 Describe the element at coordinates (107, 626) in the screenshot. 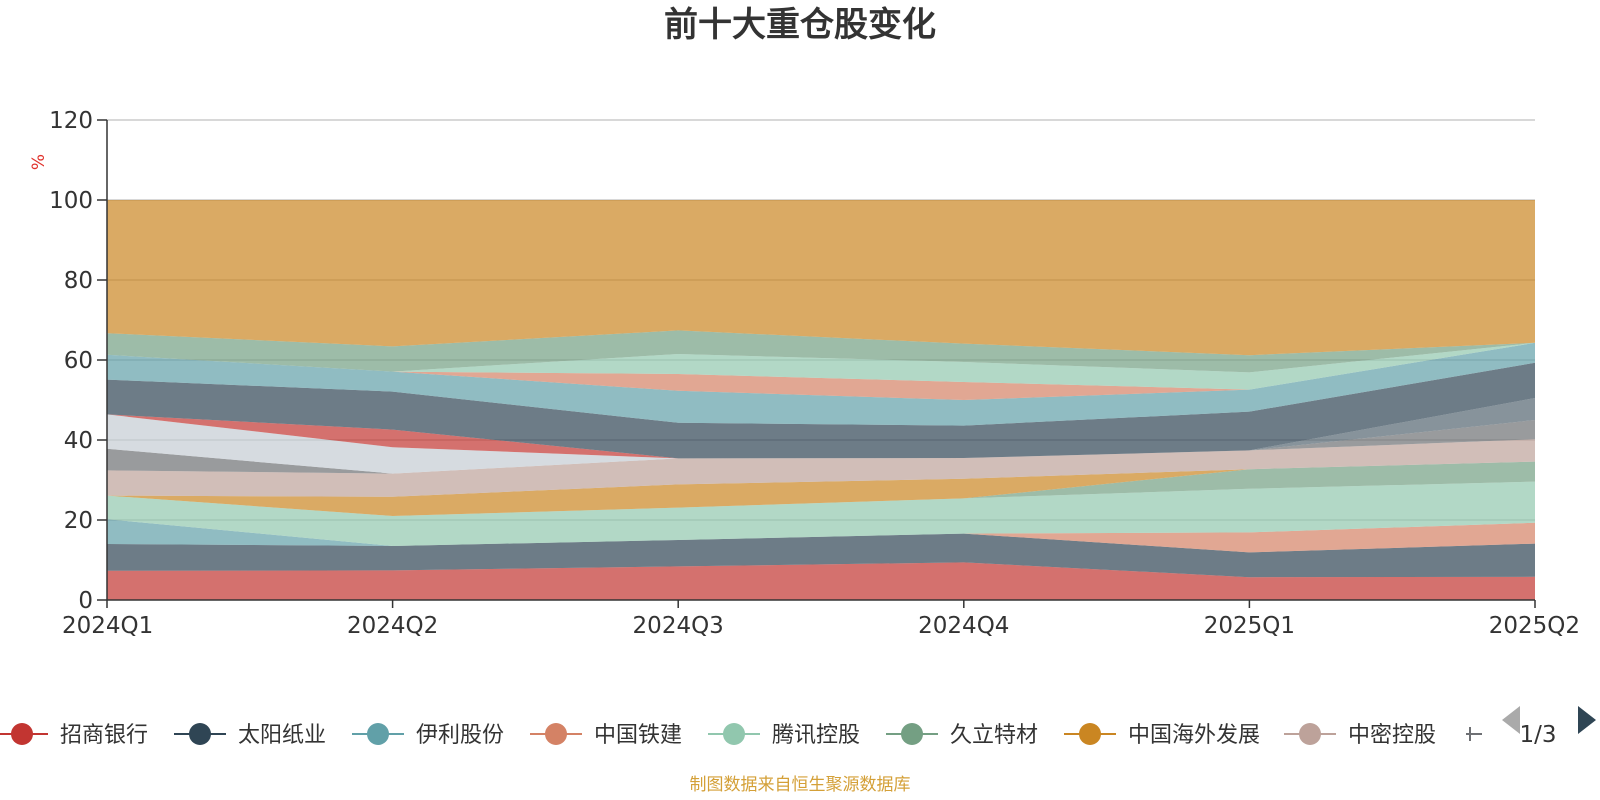

I see `x-tick-label: 2024Q1` at that location.